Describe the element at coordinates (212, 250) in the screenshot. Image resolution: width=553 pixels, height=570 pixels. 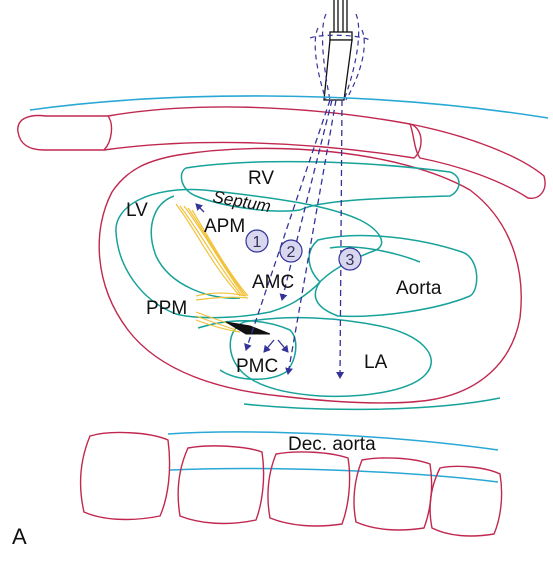
I see `apm-chordae` at that location.